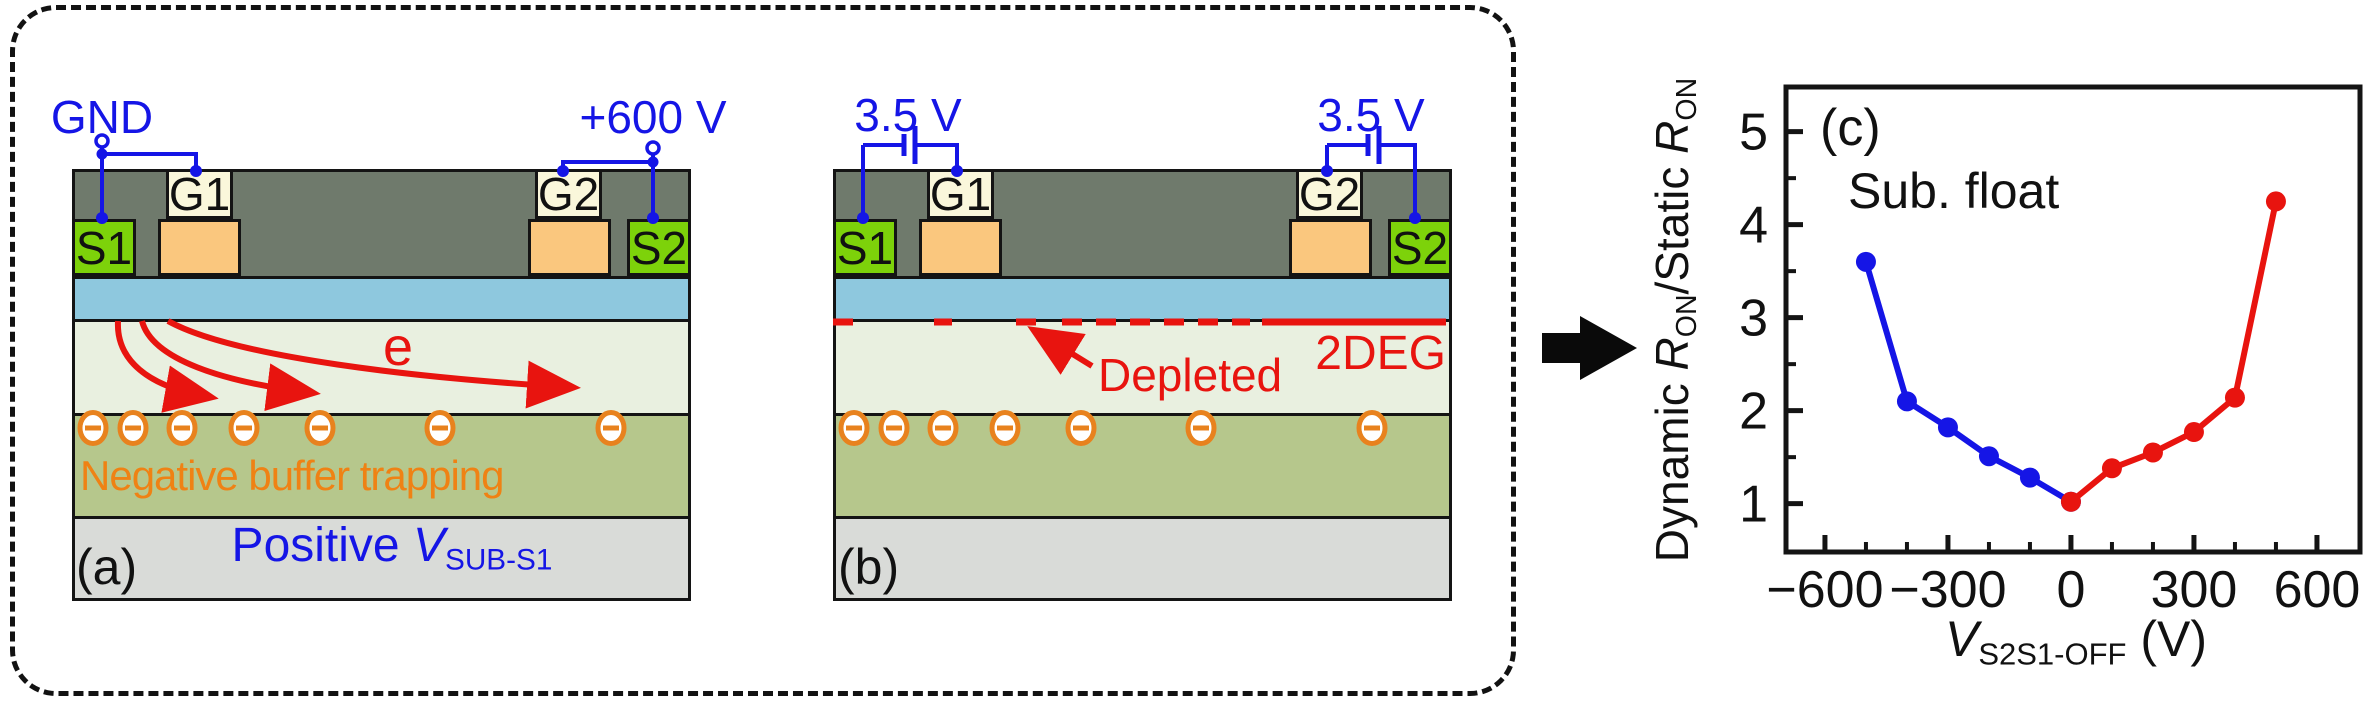 This screenshot has width=2372, height=705. What do you see at coordinates (292, 475) in the screenshot?
I see `buffer-trapping-label: Negative buffer trapping` at bounding box center [292, 475].